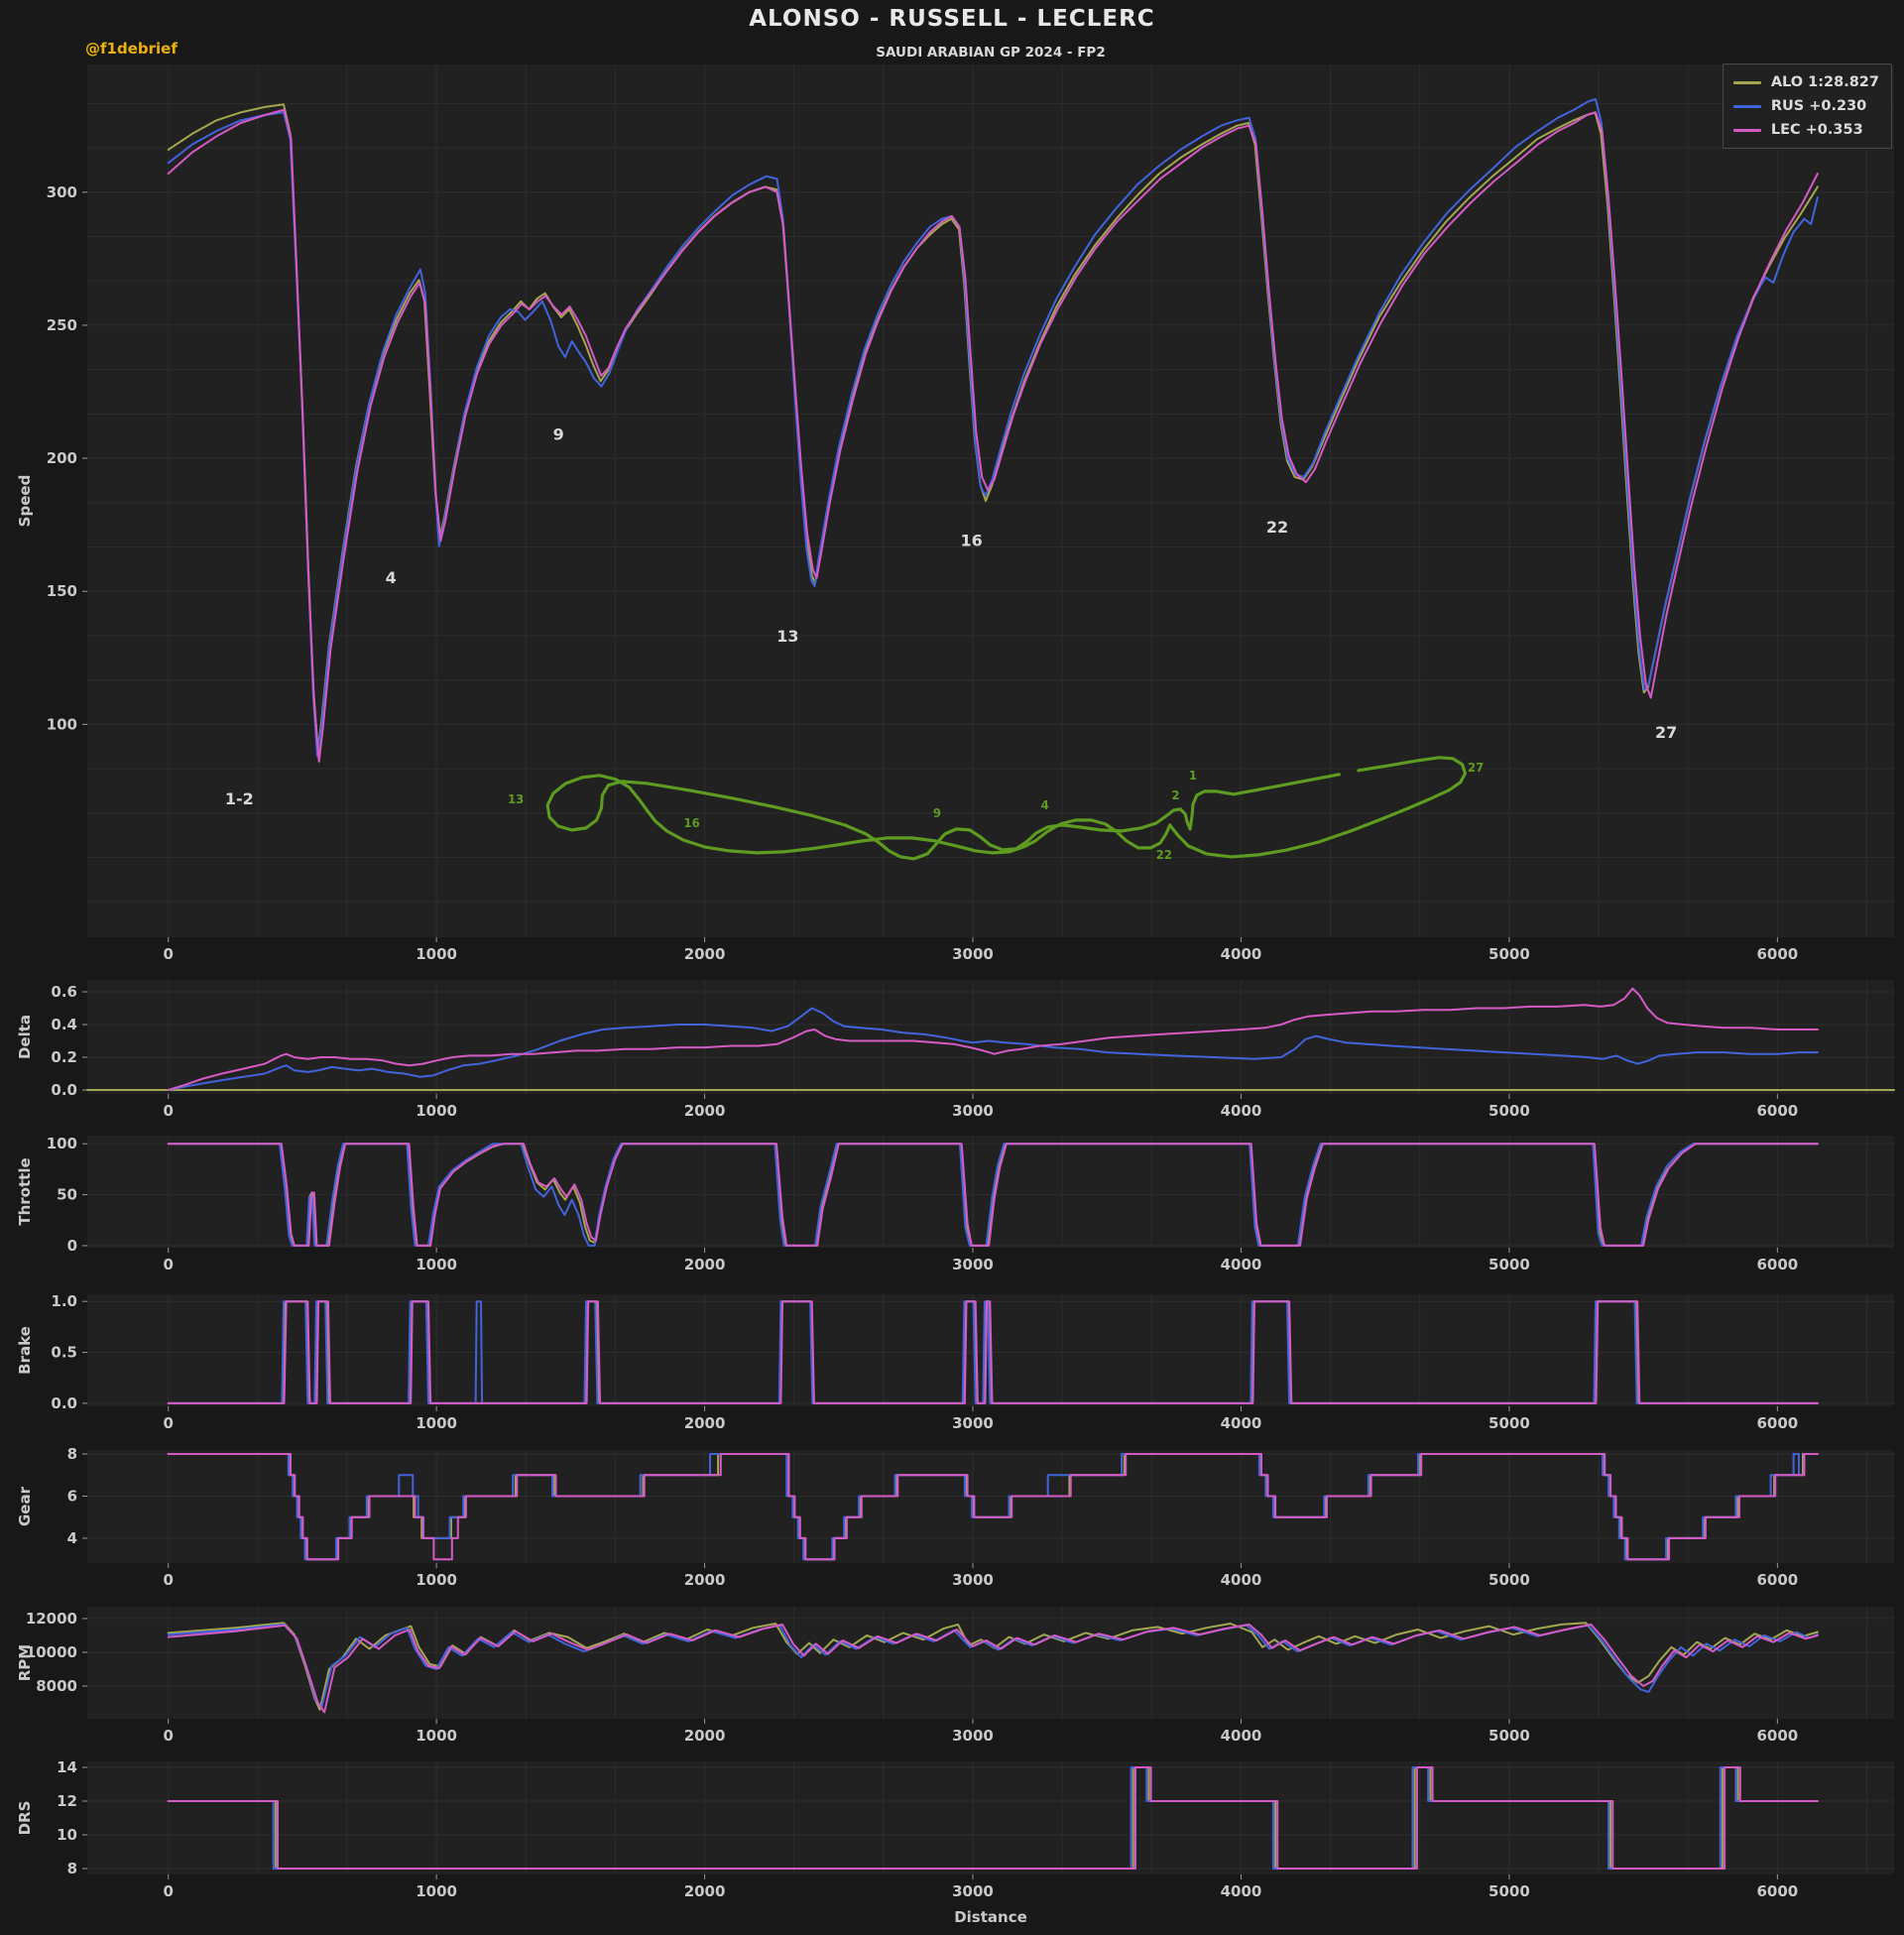 The height and width of the screenshot is (1935, 1904). I want to click on svg-text: 8, so click(72, 1869).